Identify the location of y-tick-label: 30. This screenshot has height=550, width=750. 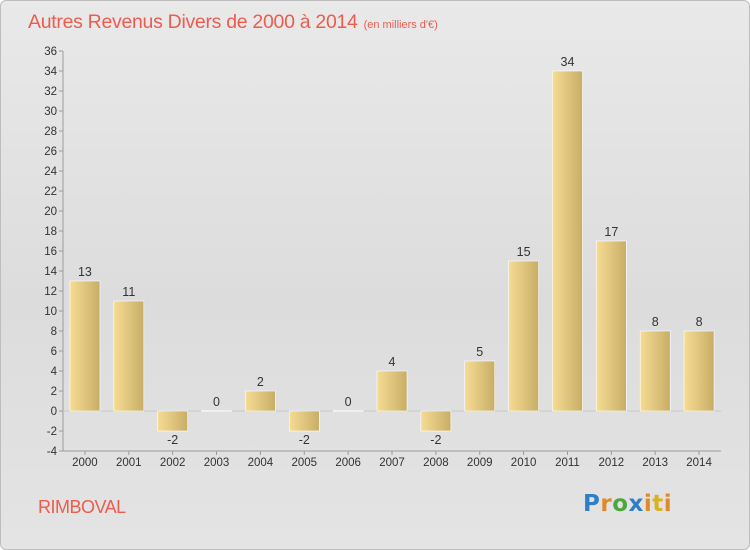
(50, 112).